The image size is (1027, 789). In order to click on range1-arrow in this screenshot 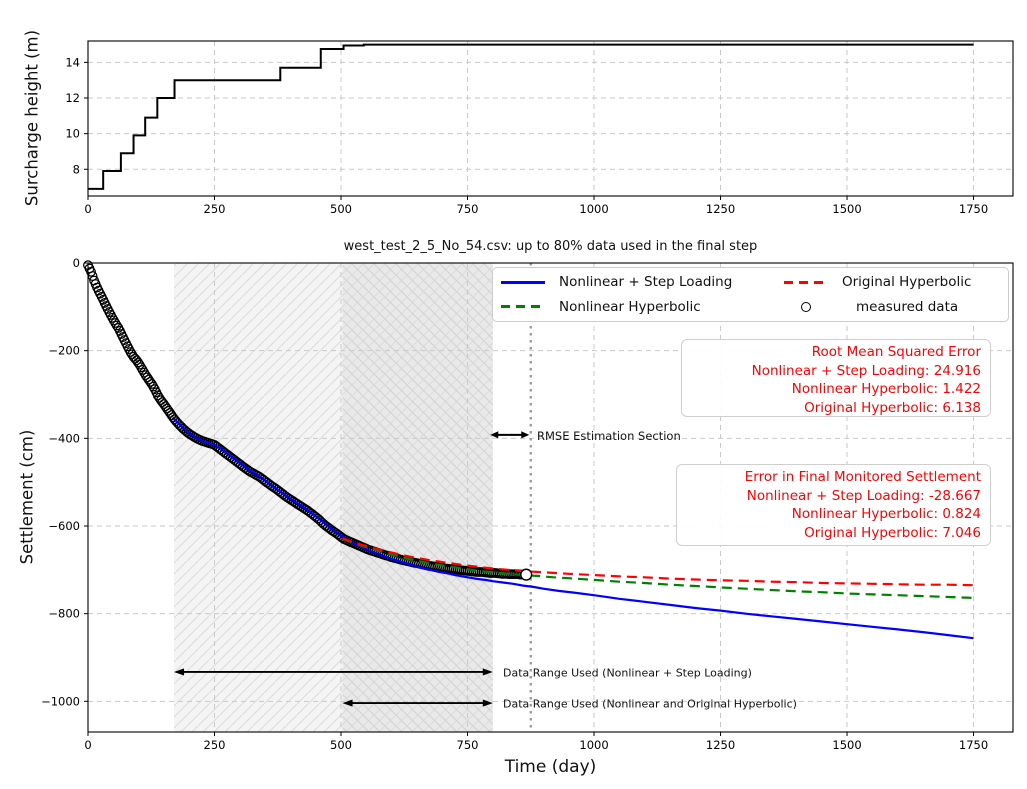, I will do `click(333, 672)`.